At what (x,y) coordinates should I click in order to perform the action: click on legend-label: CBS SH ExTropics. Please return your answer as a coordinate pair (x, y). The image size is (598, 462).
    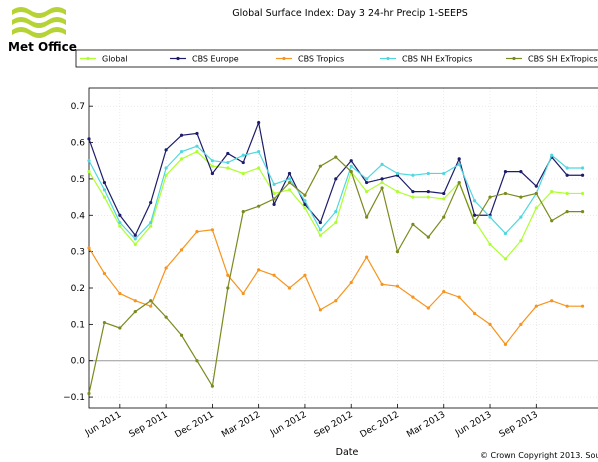
    Looking at the image, I should click on (563, 59).